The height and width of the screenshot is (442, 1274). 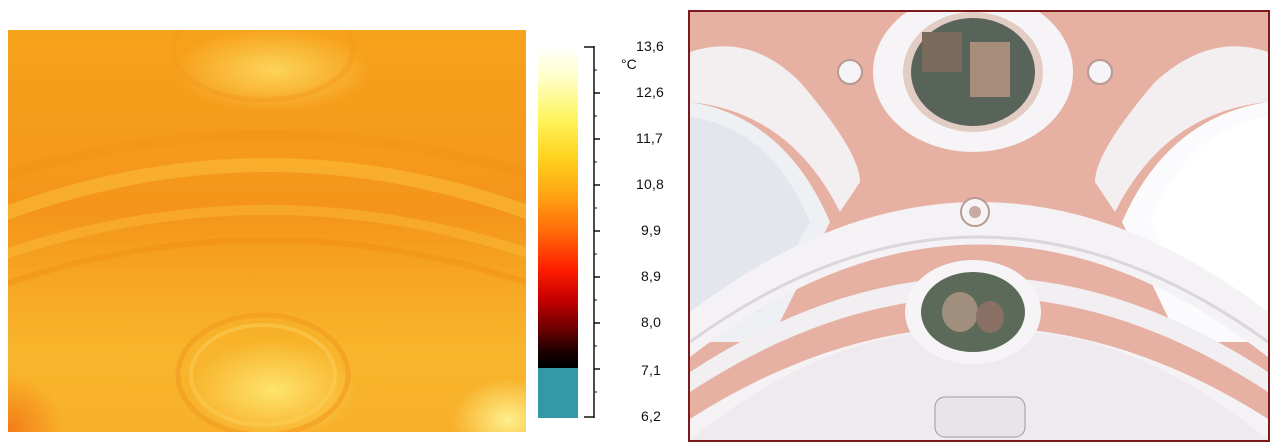 I want to click on scale-label-max: 13,6, so click(x=650, y=46).